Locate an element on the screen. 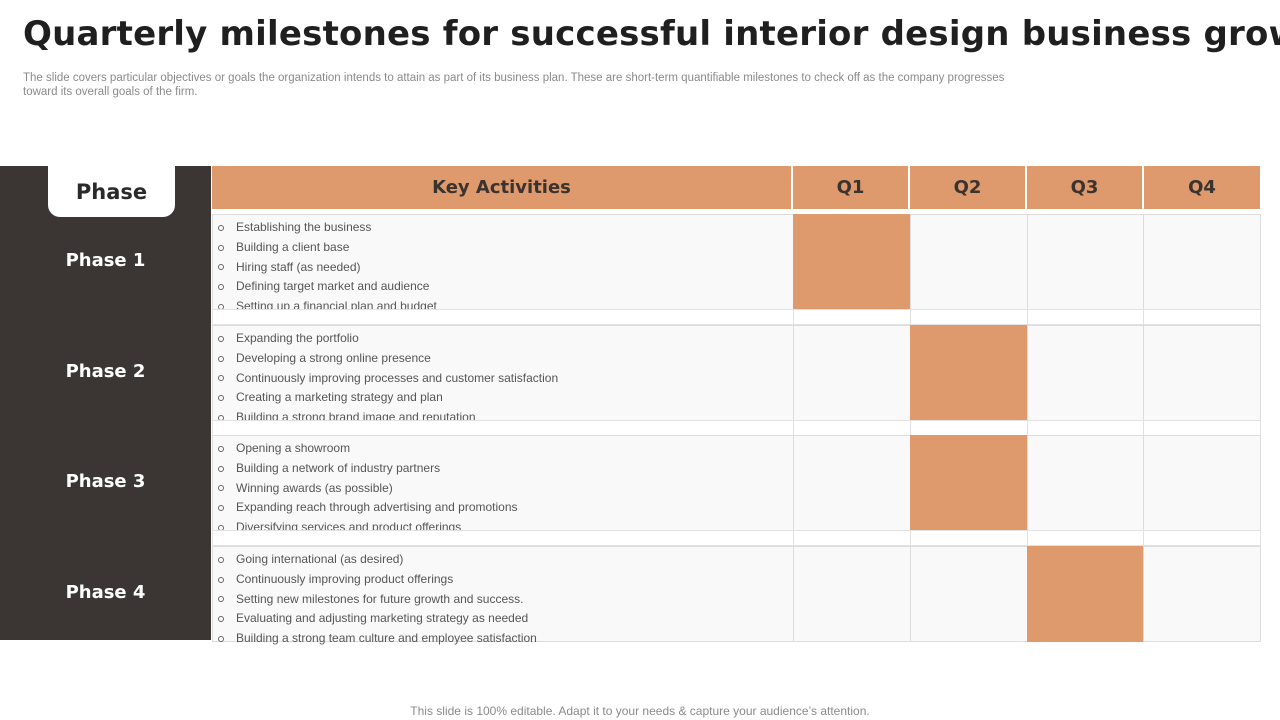 The height and width of the screenshot is (720, 1280). quarter-header-q2: Q2 is located at coordinates (967, 187).